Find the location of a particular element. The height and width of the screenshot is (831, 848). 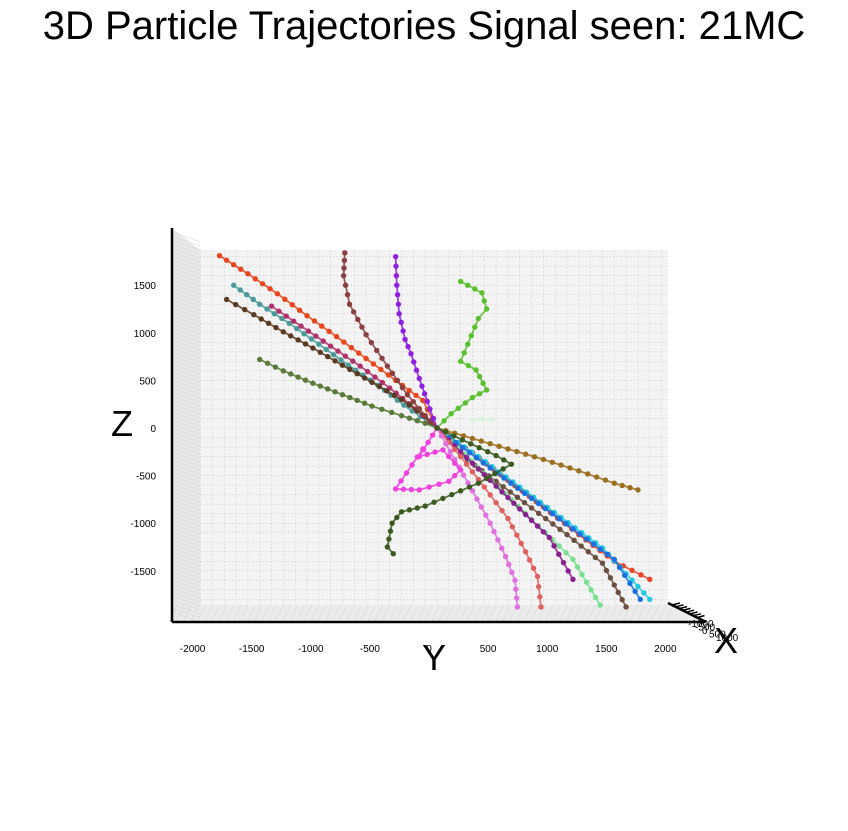

floor-grid is located at coordinates (421, 613).